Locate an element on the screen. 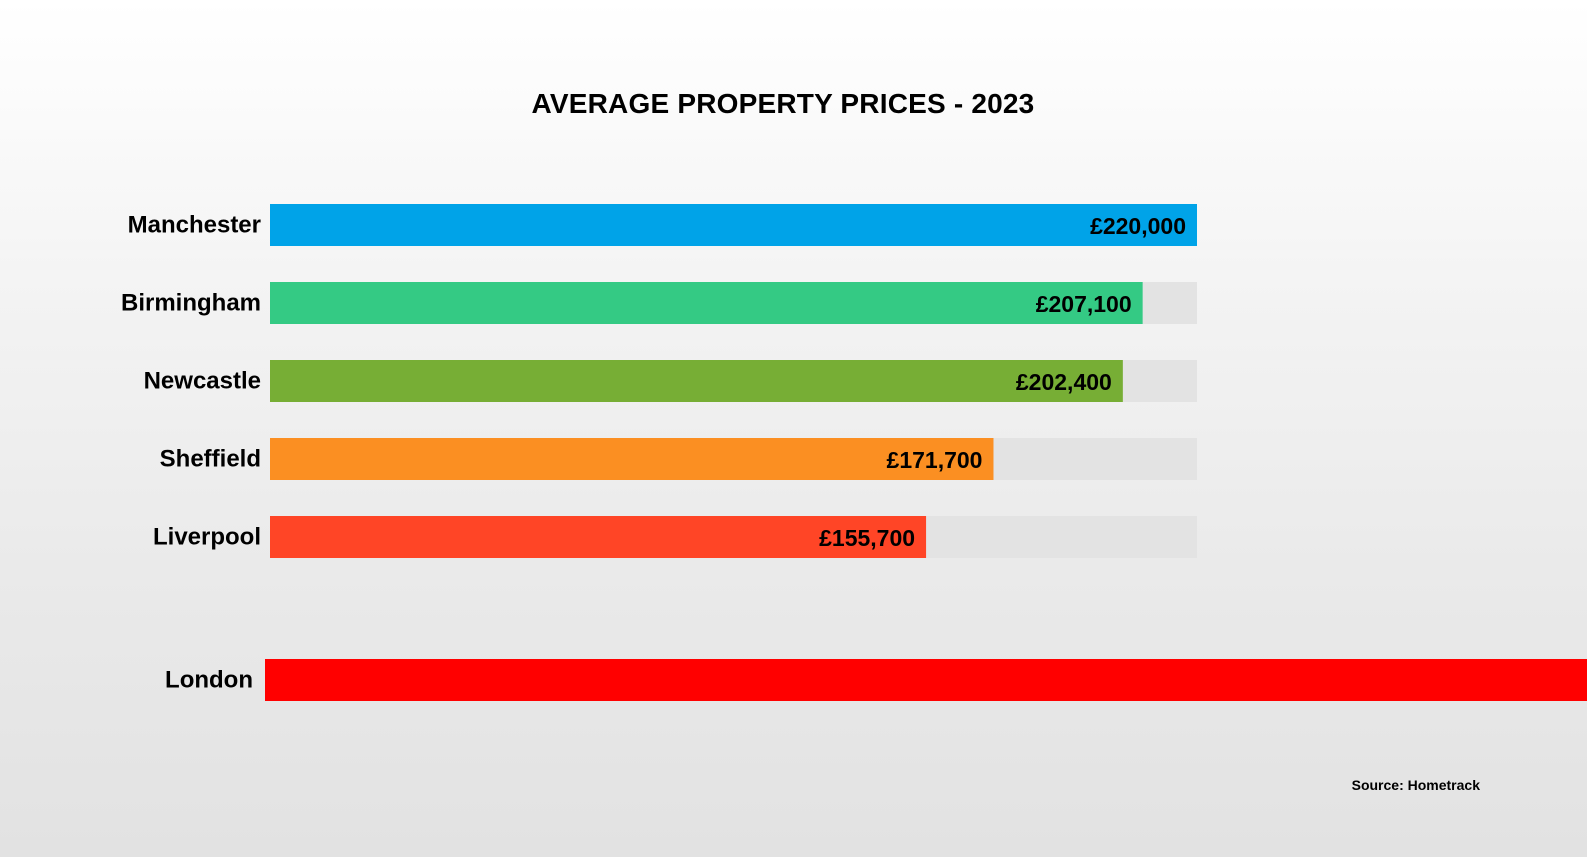 The width and height of the screenshot is (1587, 857). bar-manchester is located at coordinates (733, 225).